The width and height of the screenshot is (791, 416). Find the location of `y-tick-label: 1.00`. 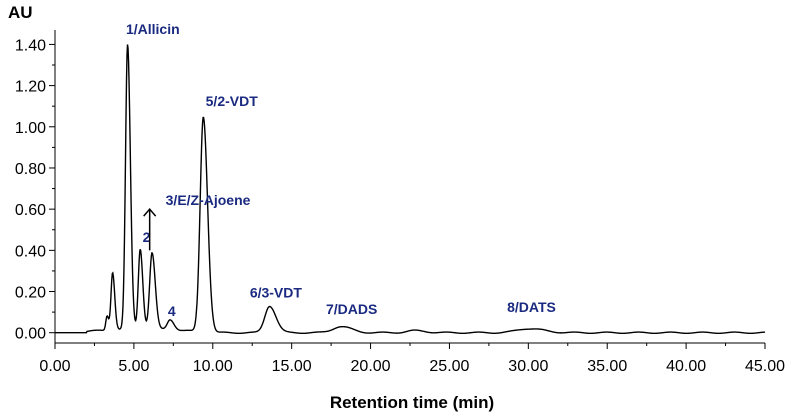

y-tick-label: 1.00 is located at coordinates (30, 128).